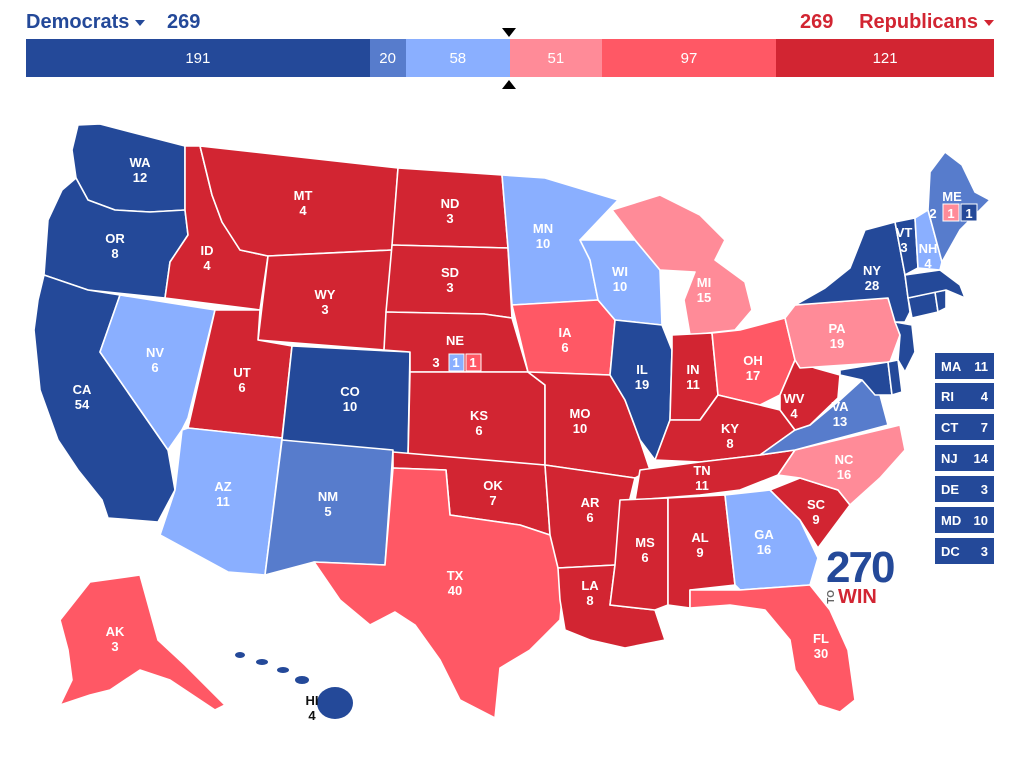 The height and width of the screenshot is (762, 1024). I want to click on small-state-abbr: DC, so click(950, 551).